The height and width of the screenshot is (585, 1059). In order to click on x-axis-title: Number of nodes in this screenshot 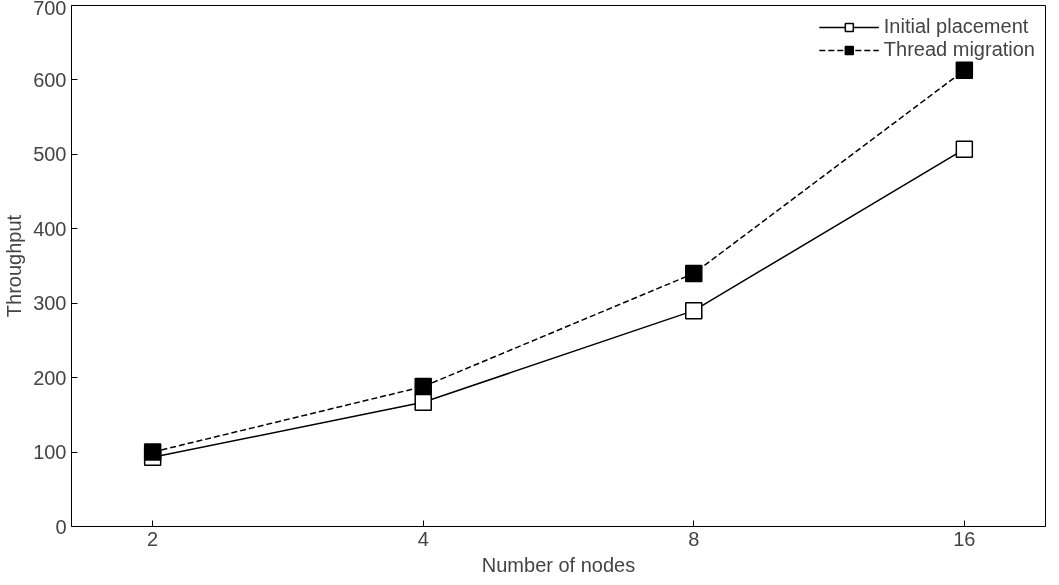, I will do `click(558, 564)`.